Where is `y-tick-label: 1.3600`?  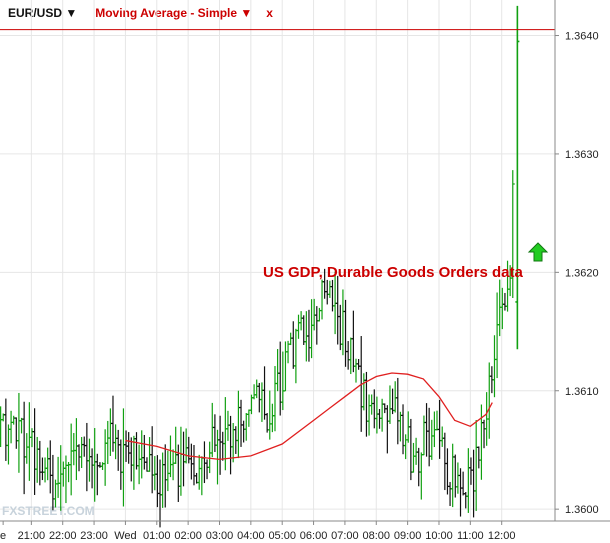 y-tick-label: 1.3600 is located at coordinates (582, 510).